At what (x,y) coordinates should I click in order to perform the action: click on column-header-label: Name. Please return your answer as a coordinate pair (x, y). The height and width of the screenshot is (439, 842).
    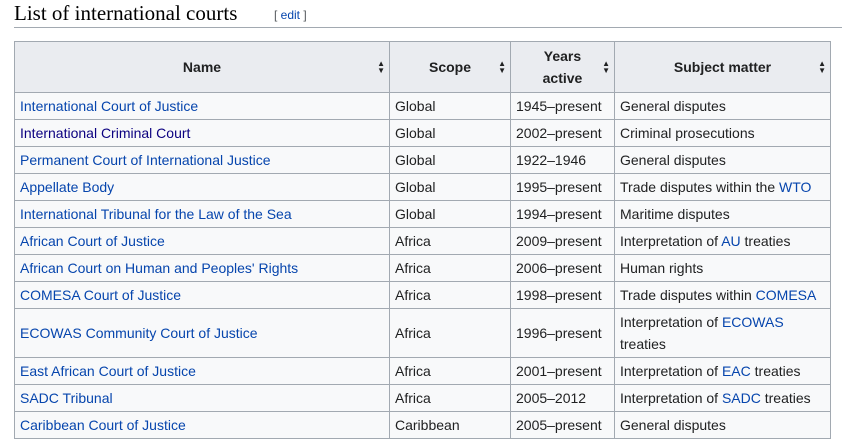
    Looking at the image, I should click on (202, 67).